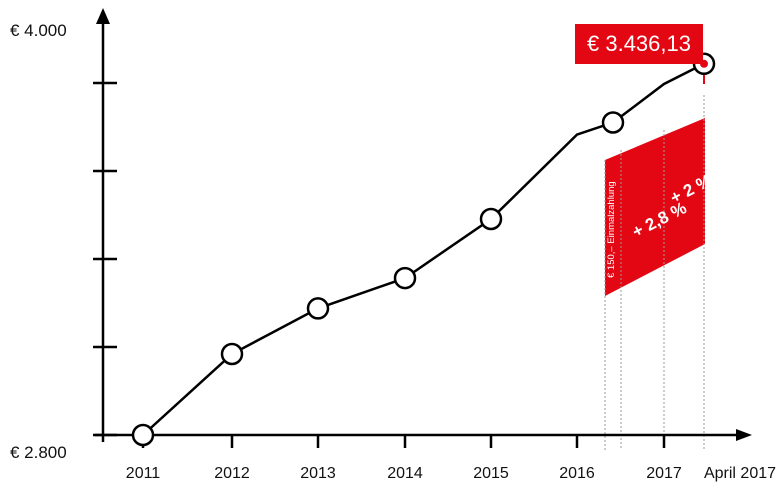 The image size is (780, 484). What do you see at coordinates (611, 229) in the screenshot?
I see `band-note: € 150,– Einmalzahlung` at bounding box center [611, 229].